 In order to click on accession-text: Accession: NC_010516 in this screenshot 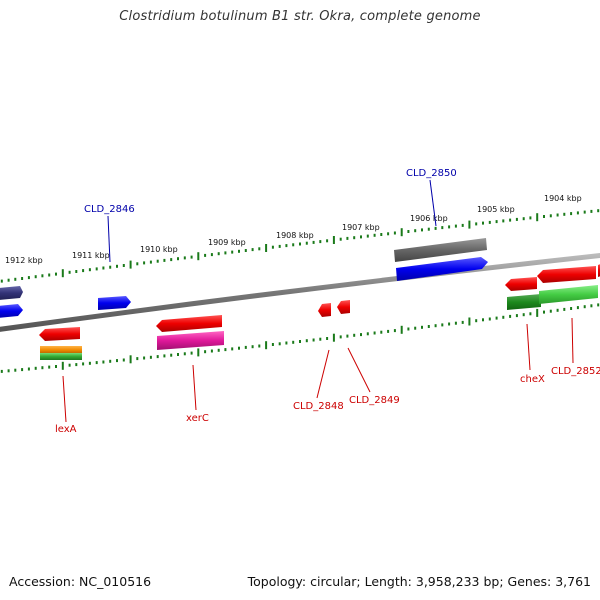, I will do `click(80, 581)`.